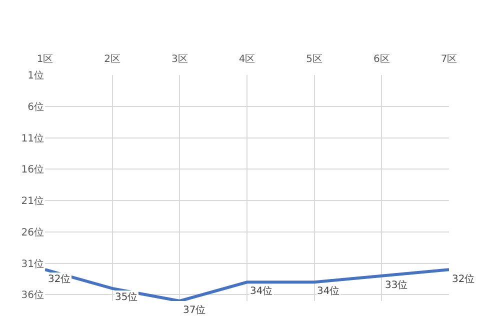  Describe the element at coordinates (32, 138) in the screenshot. I see `y-tick-label: 11位` at that location.